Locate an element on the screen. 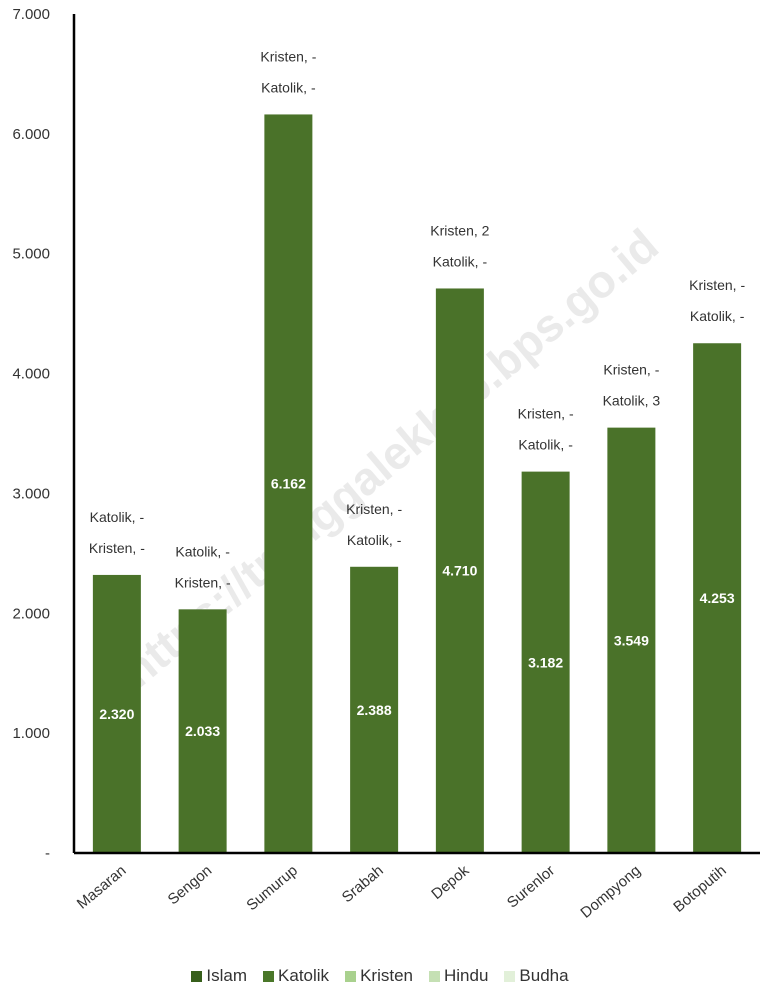  legend-label: Budha is located at coordinates (544, 975).